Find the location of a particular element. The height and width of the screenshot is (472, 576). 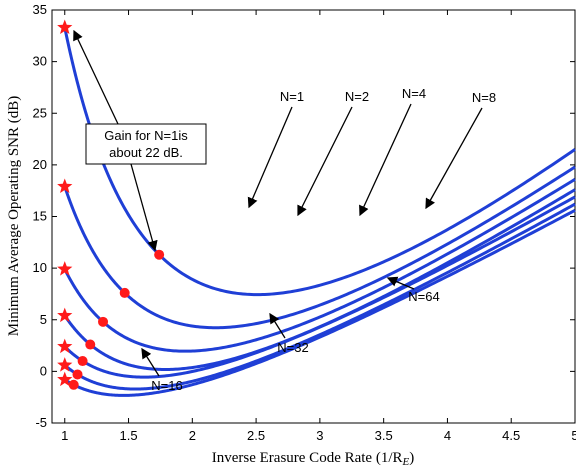

y-tick-label: 10 is located at coordinates (40, 267).